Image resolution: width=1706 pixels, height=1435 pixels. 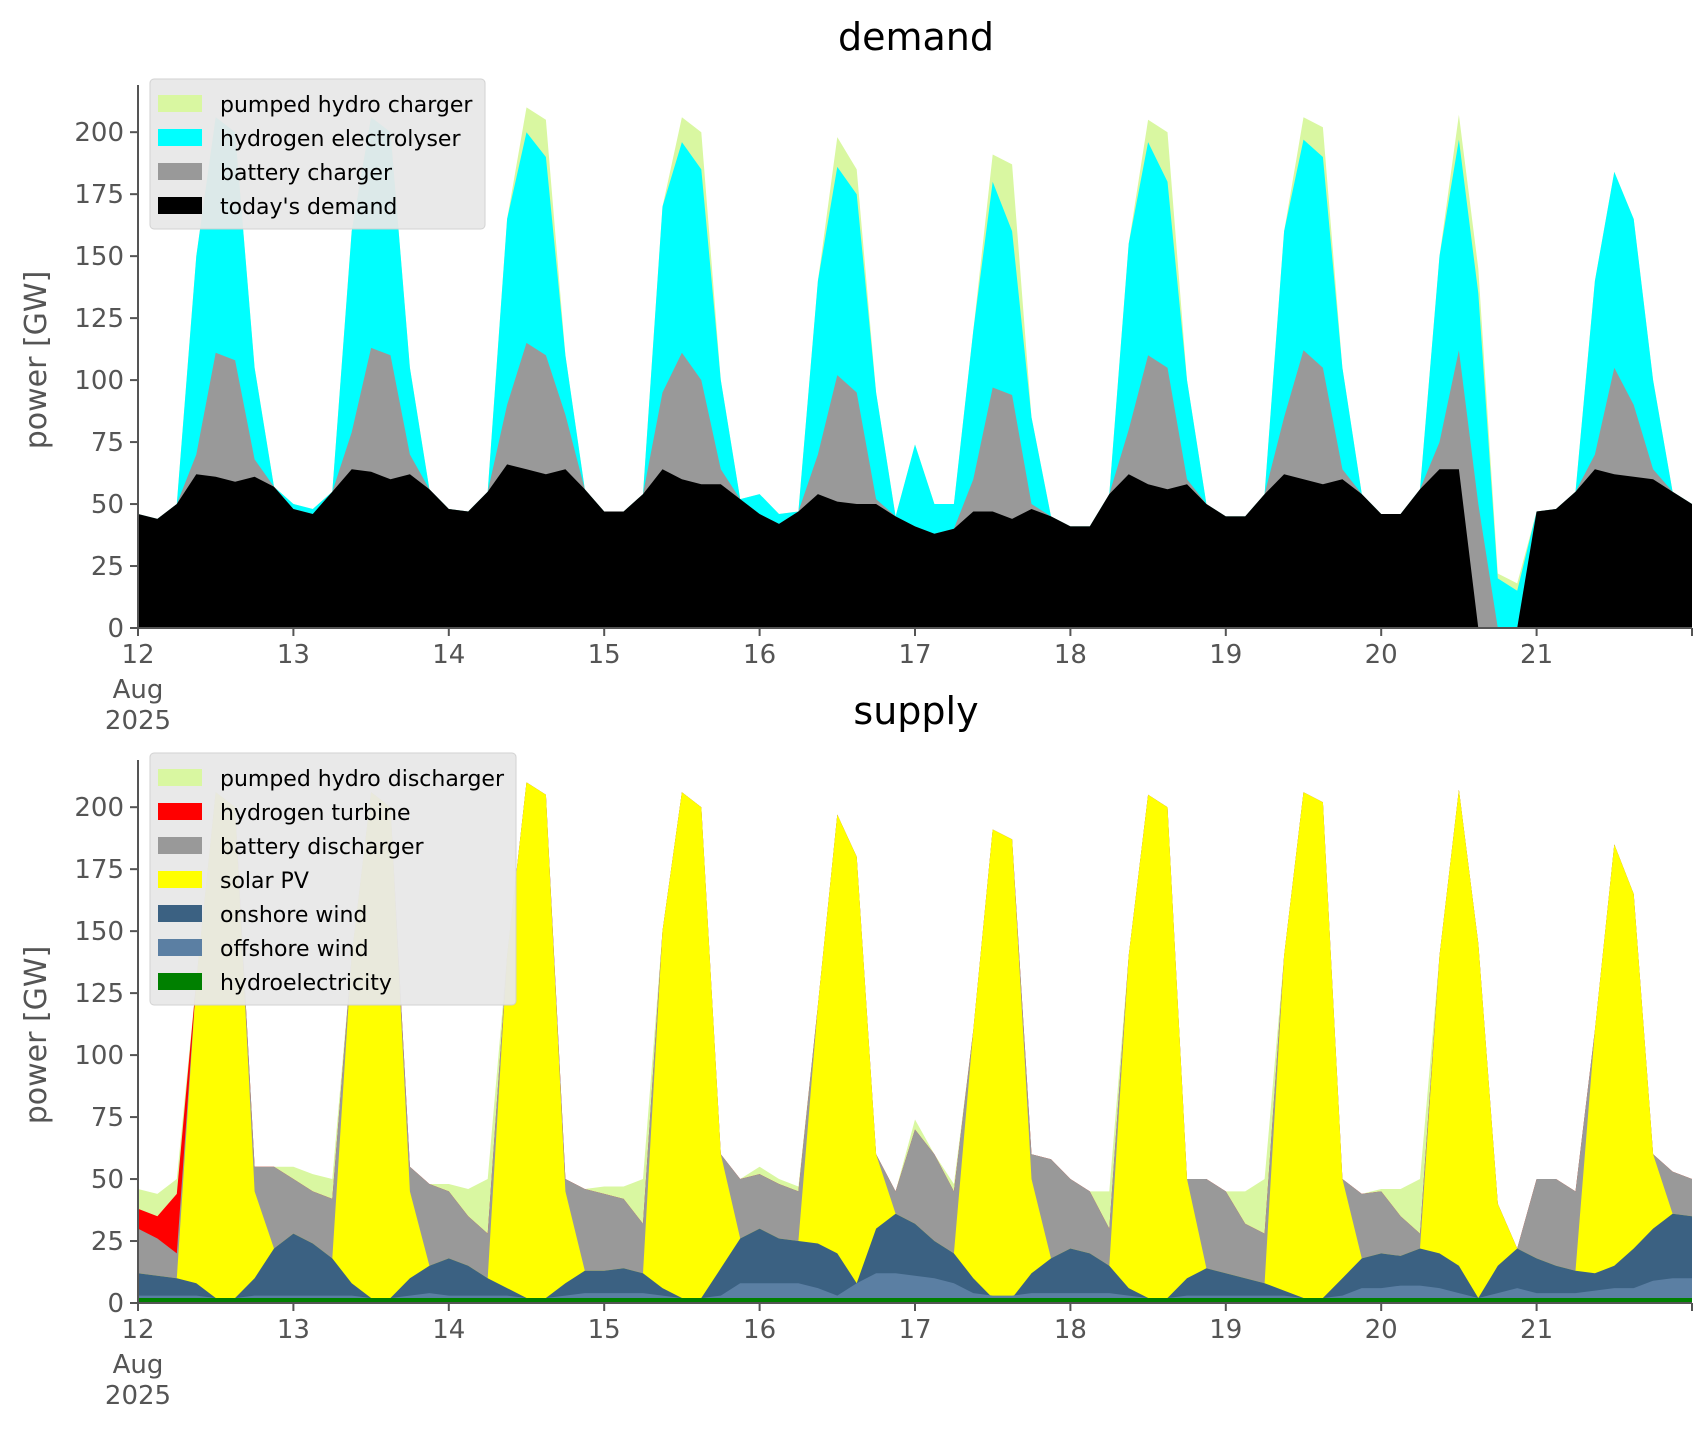 I want to click on demand-y-tick-label: 100, so click(x=99, y=381).